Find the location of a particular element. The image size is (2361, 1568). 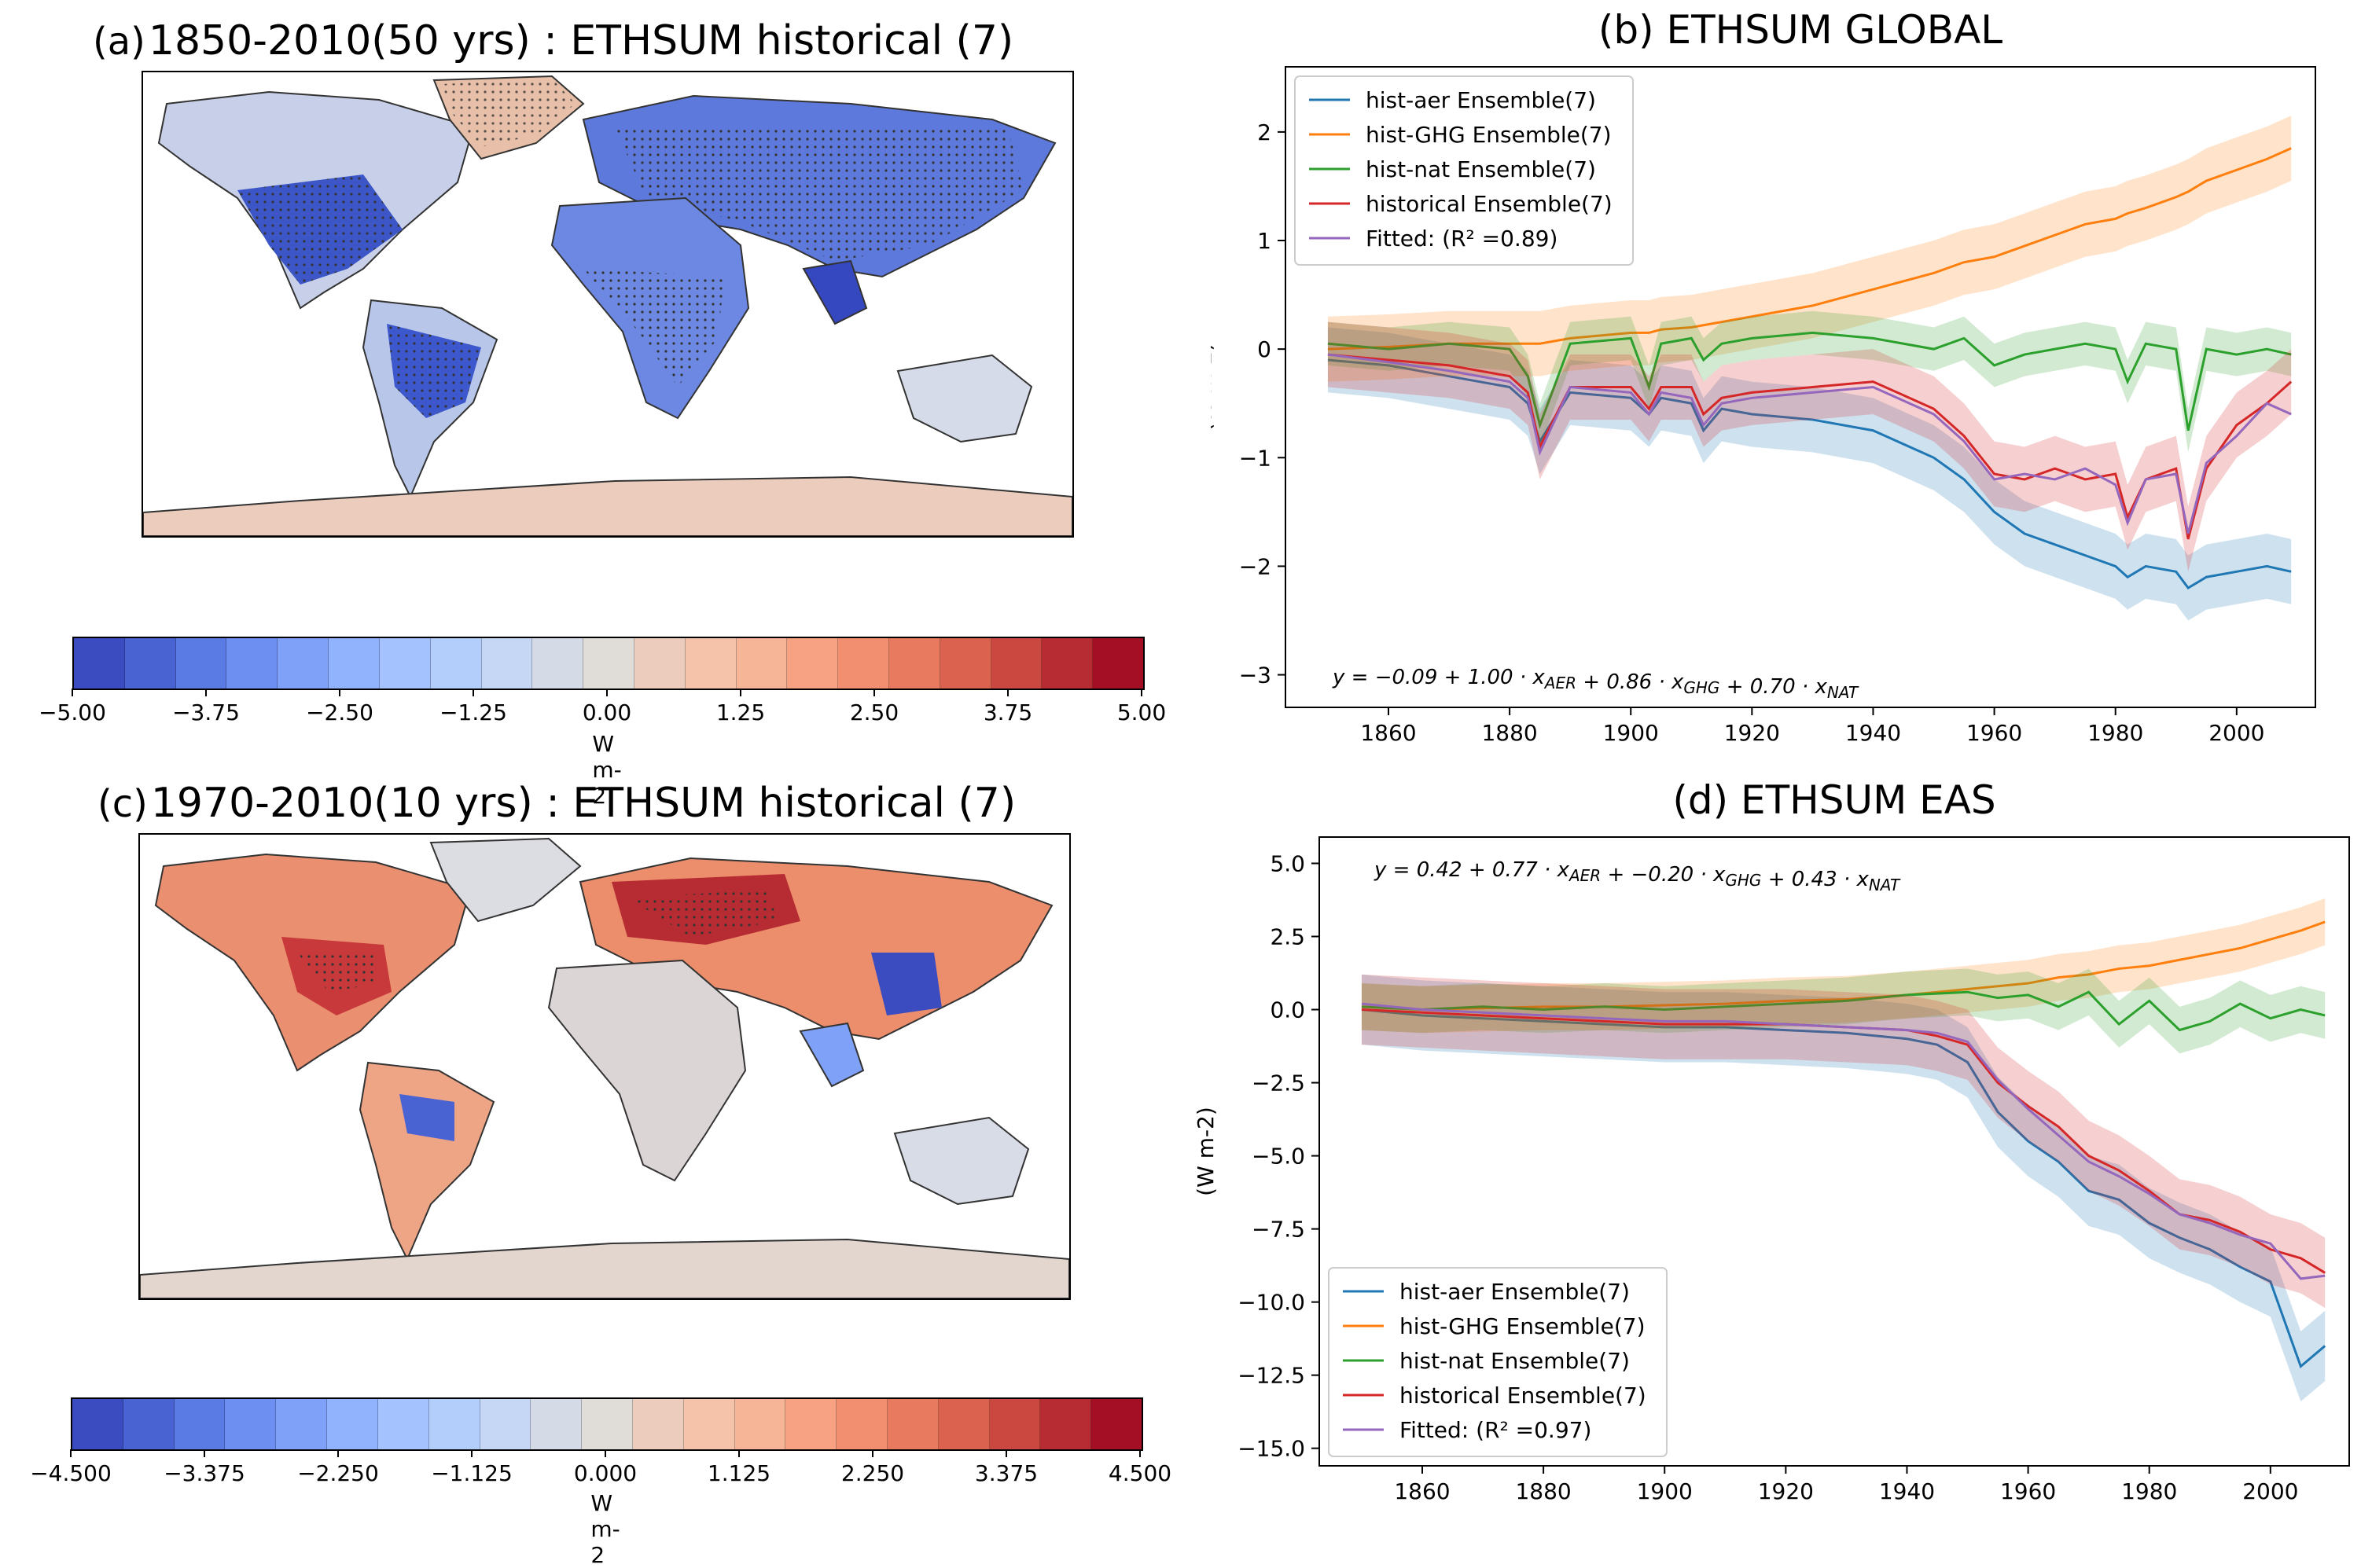

x-tick-label: 1900 is located at coordinates (1631, 733).